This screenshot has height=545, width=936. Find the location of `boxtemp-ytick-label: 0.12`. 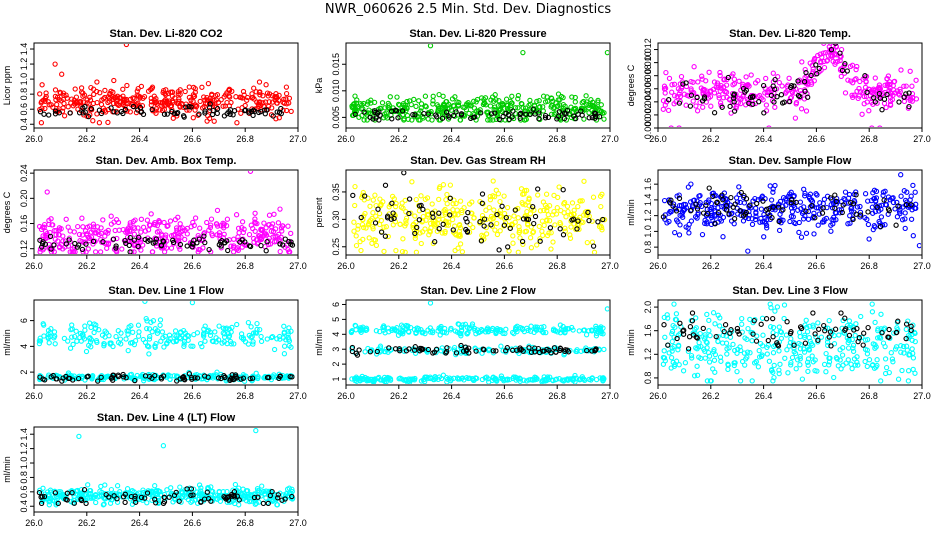

boxtemp-ytick-label: 0.12 is located at coordinates (24, 249).